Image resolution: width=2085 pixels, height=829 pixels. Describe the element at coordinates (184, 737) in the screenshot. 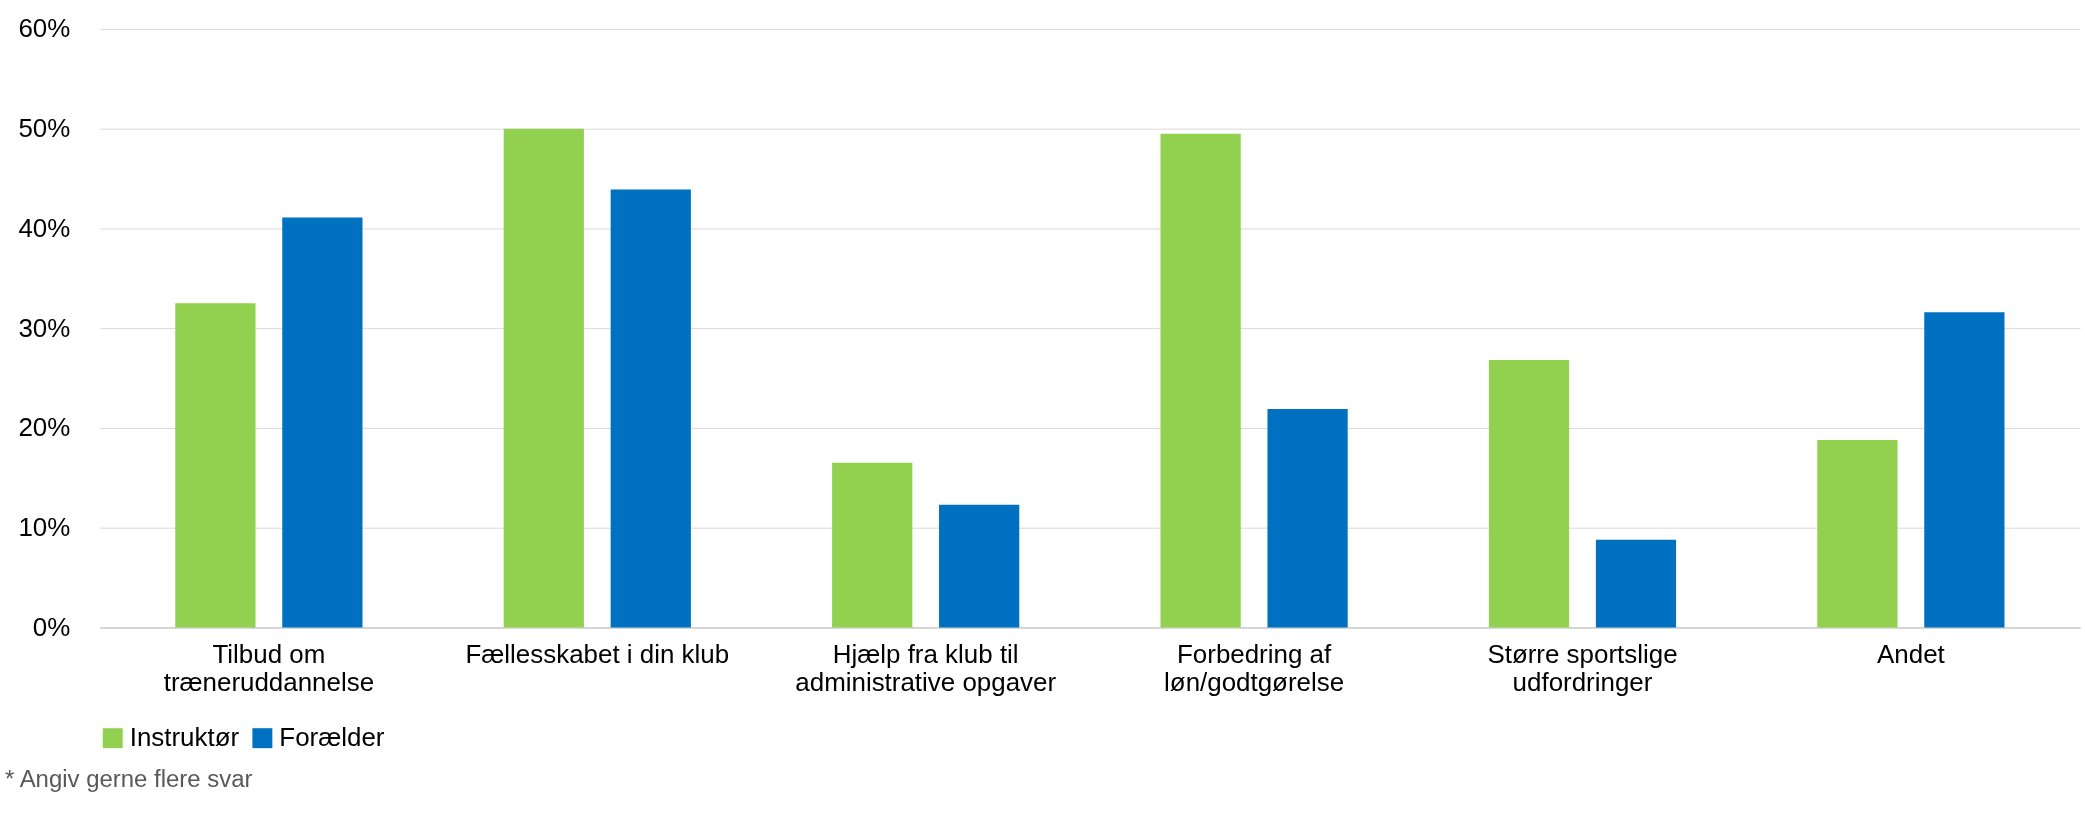

I see `legend-label: Instruktør` at that location.